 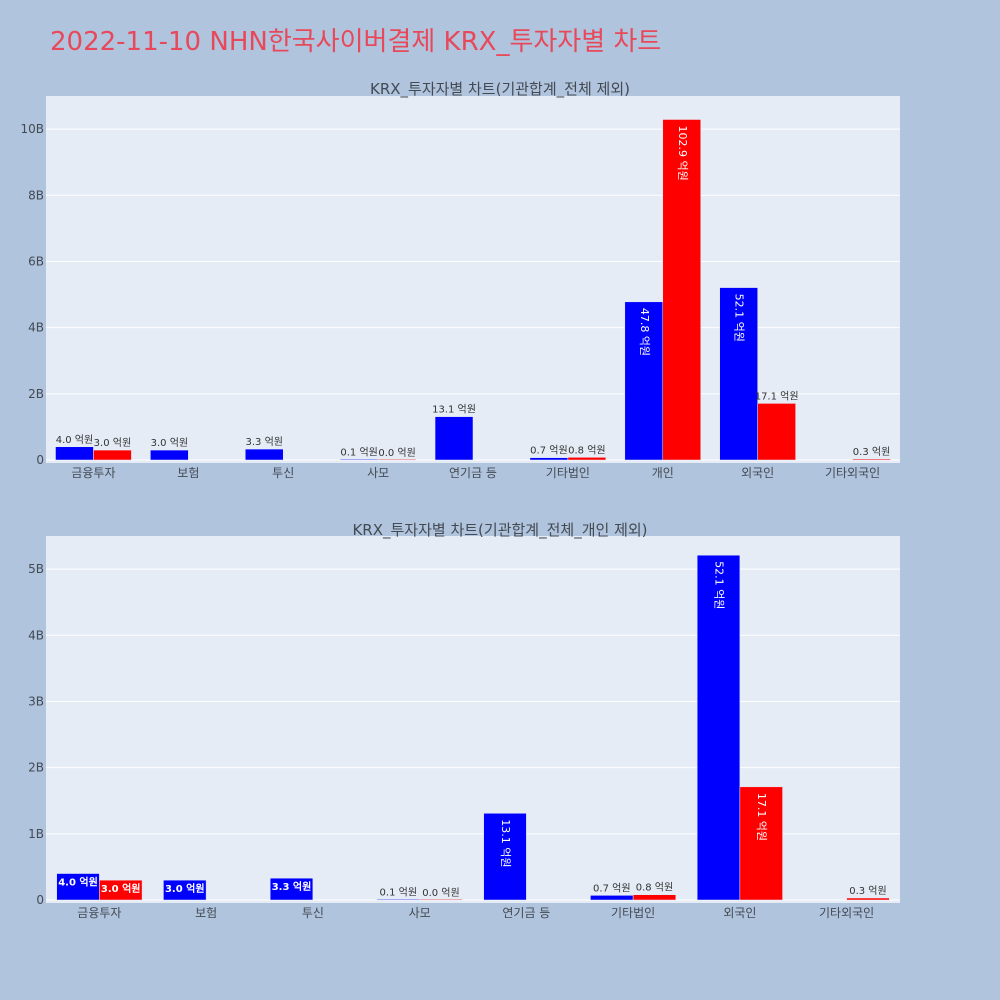 What do you see at coordinates (682, 152) in the screenshot?
I see `data-label: 102.9 억원` at bounding box center [682, 152].